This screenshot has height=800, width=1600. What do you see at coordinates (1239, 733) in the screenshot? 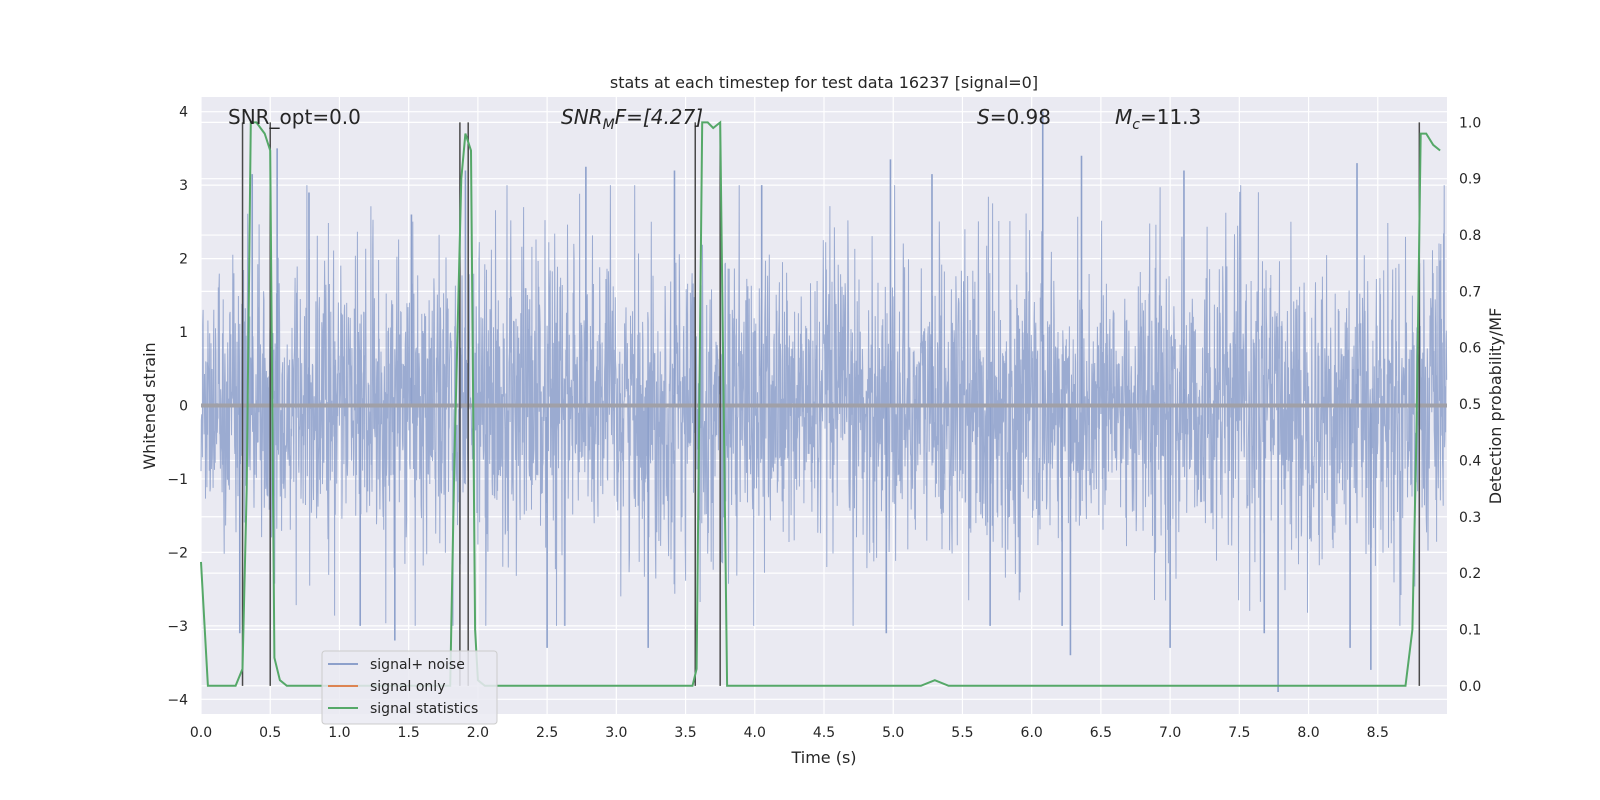
I see `x-tick-label: 7.5` at bounding box center [1239, 733].